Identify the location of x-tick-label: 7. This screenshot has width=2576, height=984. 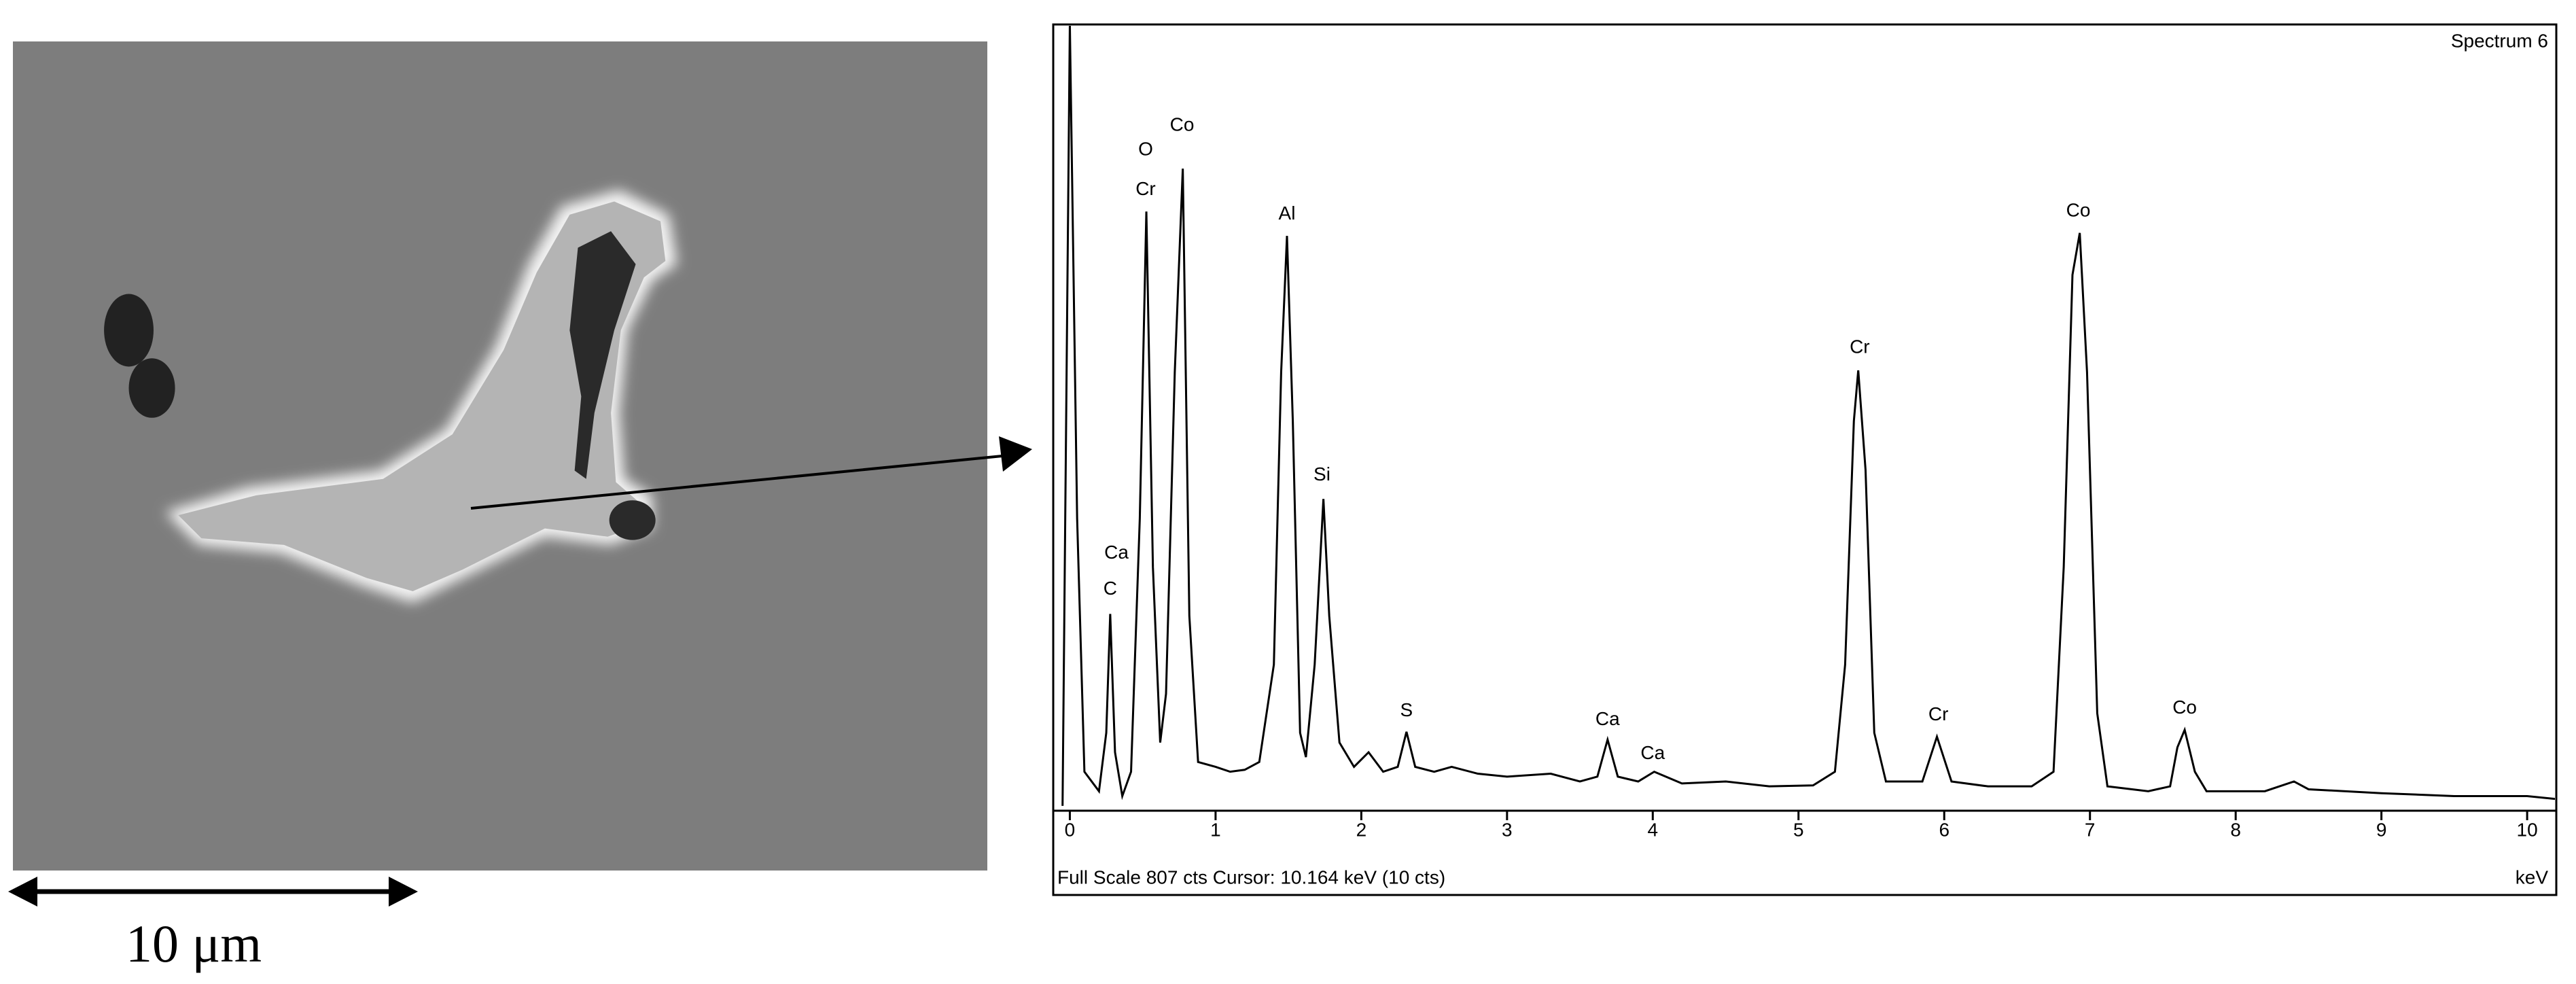
(2090, 829).